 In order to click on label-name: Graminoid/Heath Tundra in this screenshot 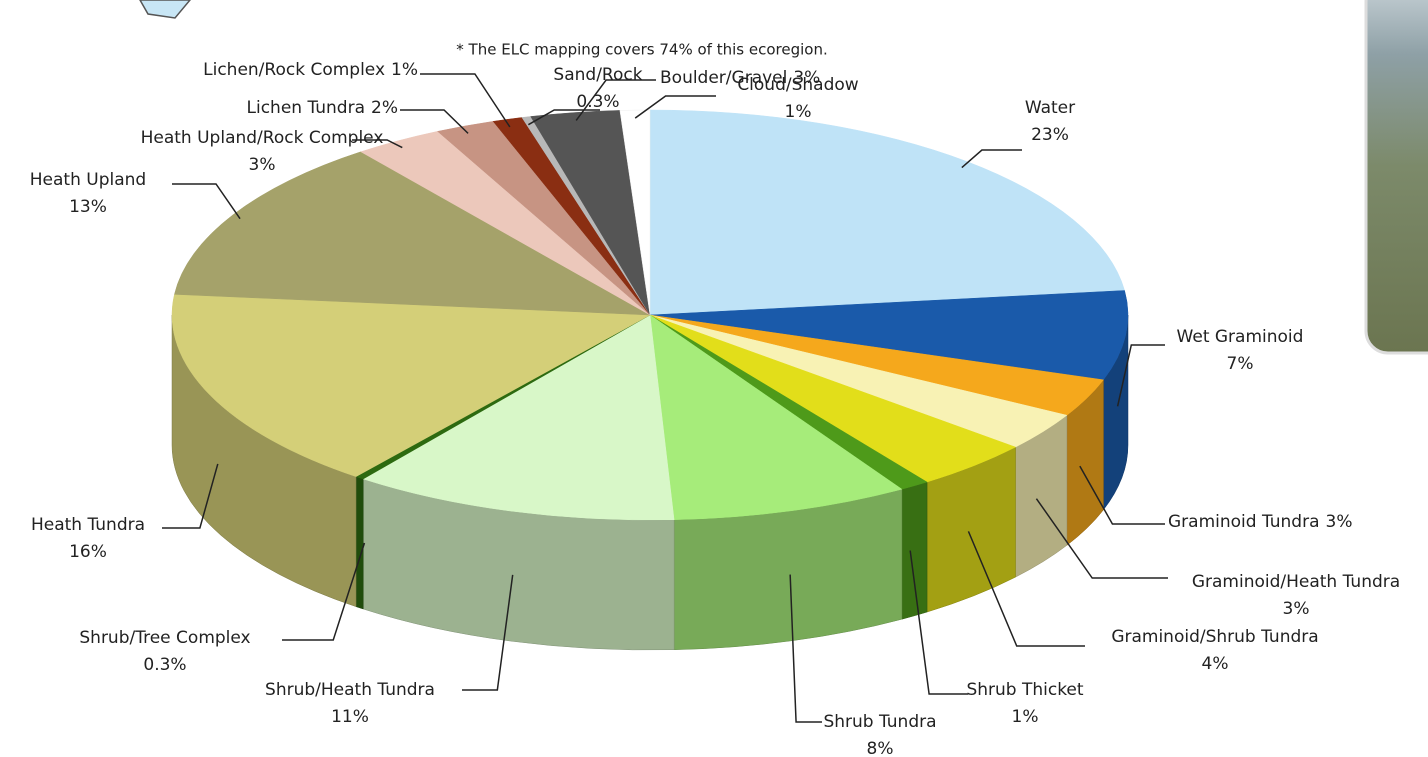, I will do `click(1296, 582)`.